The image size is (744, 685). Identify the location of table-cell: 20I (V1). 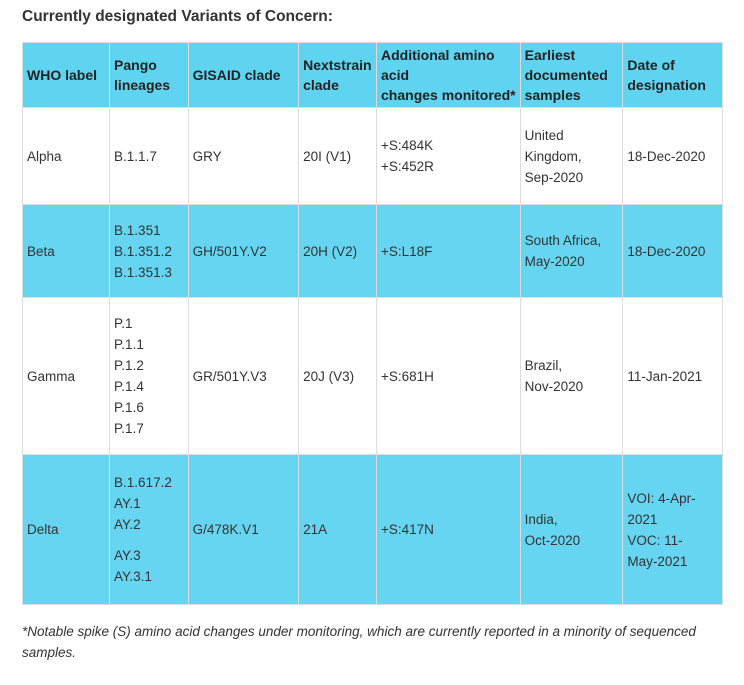
(338, 156).